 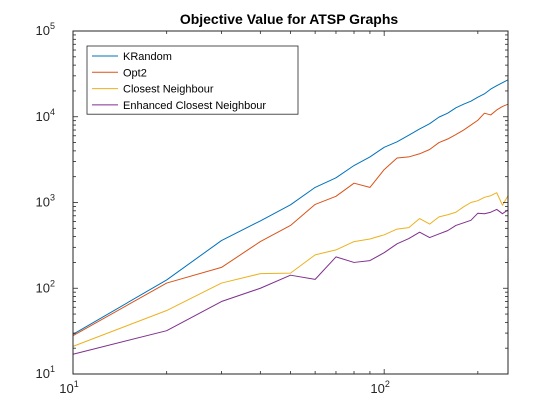 What do you see at coordinates (45, 29) in the screenshot?
I see `y-tick-label-4: 10⁵` at bounding box center [45, 29].